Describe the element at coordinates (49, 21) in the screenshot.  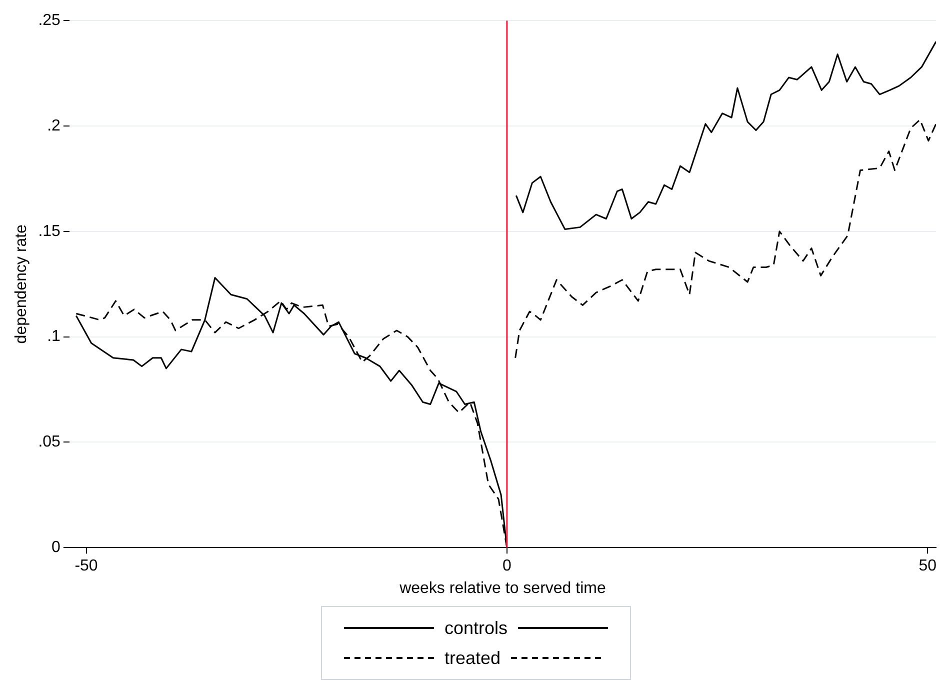
I see `y-tick-label: .25` at that location.